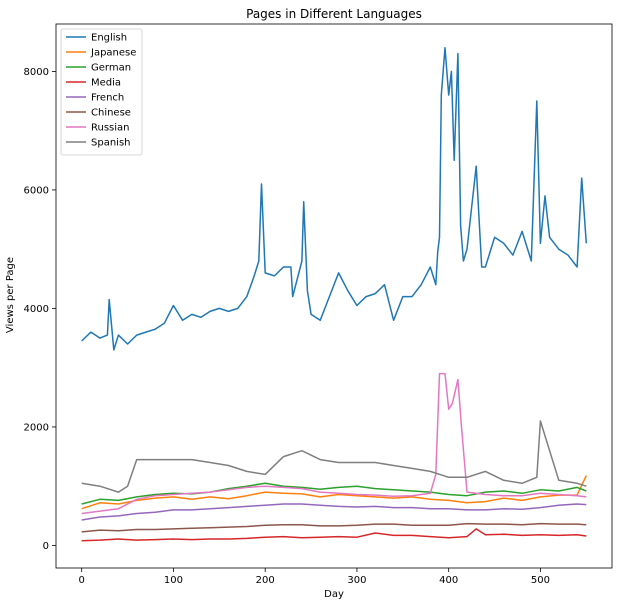  Describe the element at coordinates (448, 580) in the screenshot. I see `x-tick-label: 400` at that location.